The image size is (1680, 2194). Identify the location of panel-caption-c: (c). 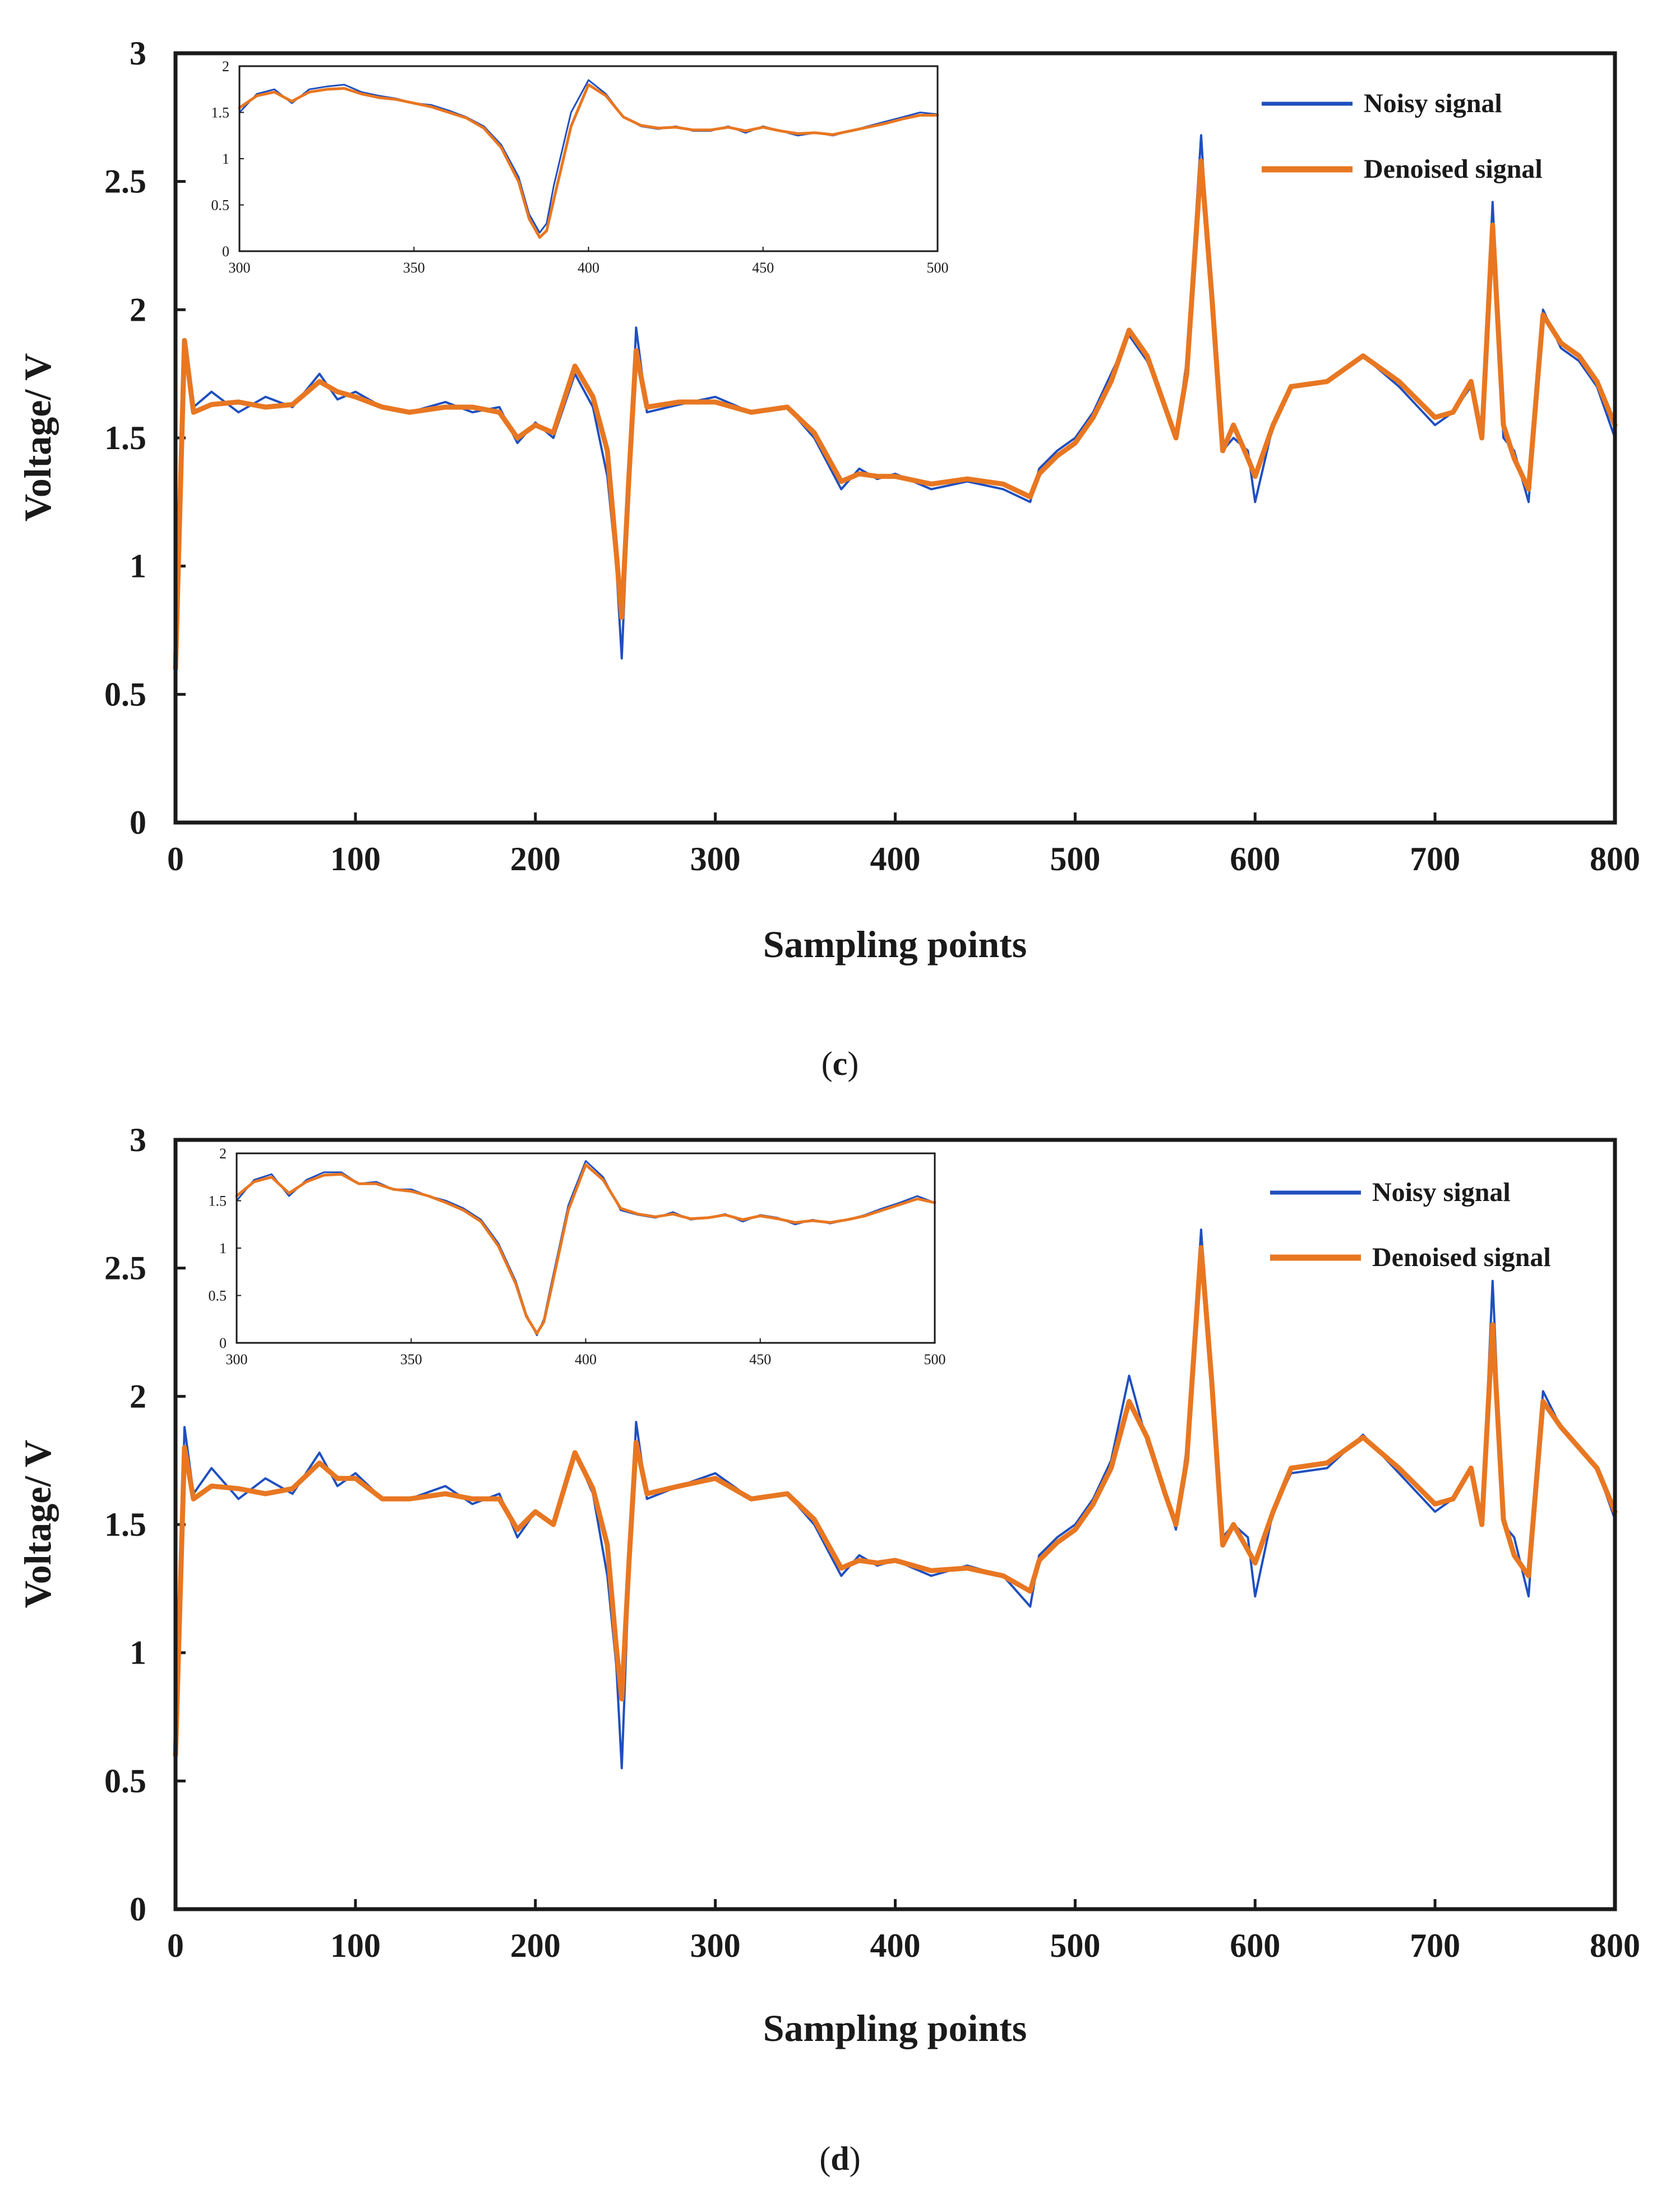
(840, 1063).